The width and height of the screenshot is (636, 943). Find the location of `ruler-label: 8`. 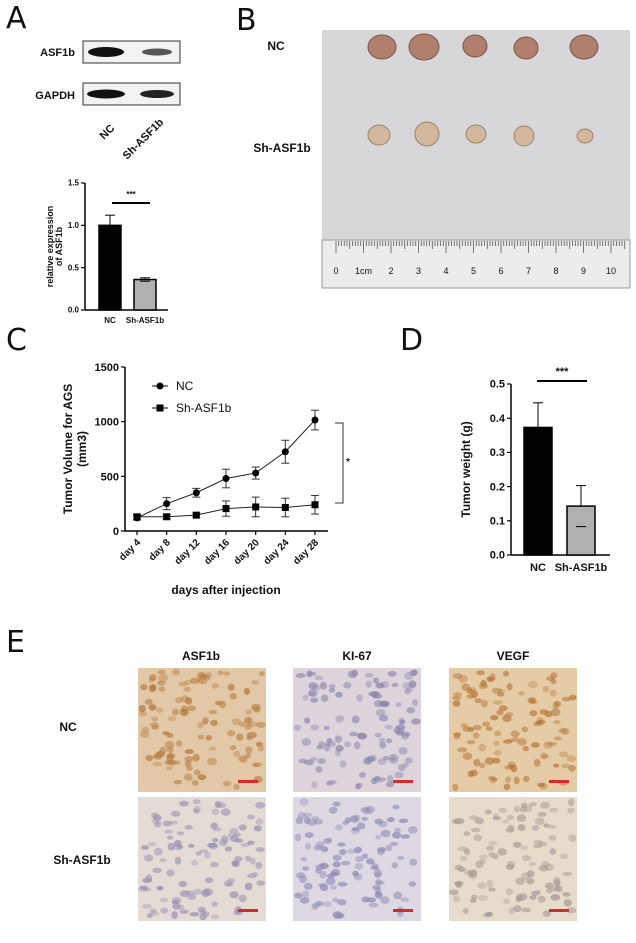

ruler-label: 8 is located at coordinates (555, 271).